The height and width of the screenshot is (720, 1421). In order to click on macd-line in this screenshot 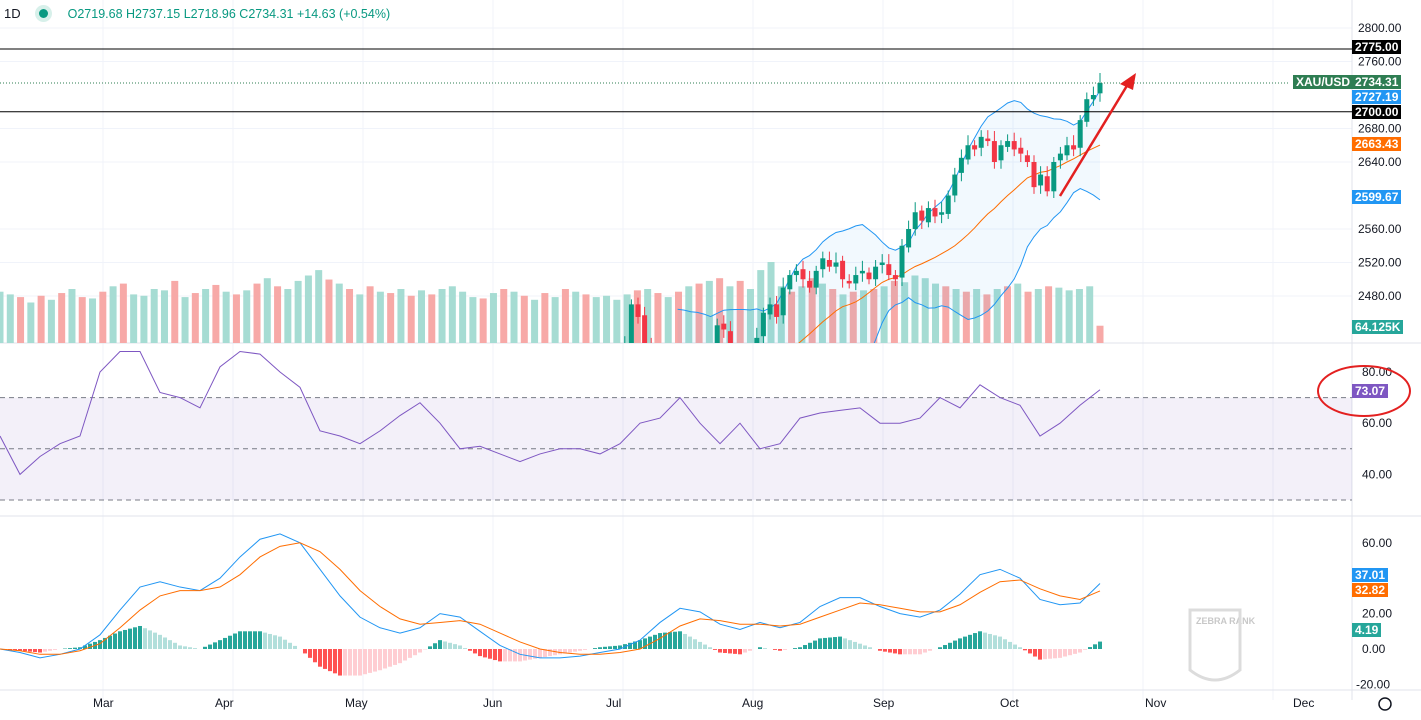, I will do `click(550, 596)`.